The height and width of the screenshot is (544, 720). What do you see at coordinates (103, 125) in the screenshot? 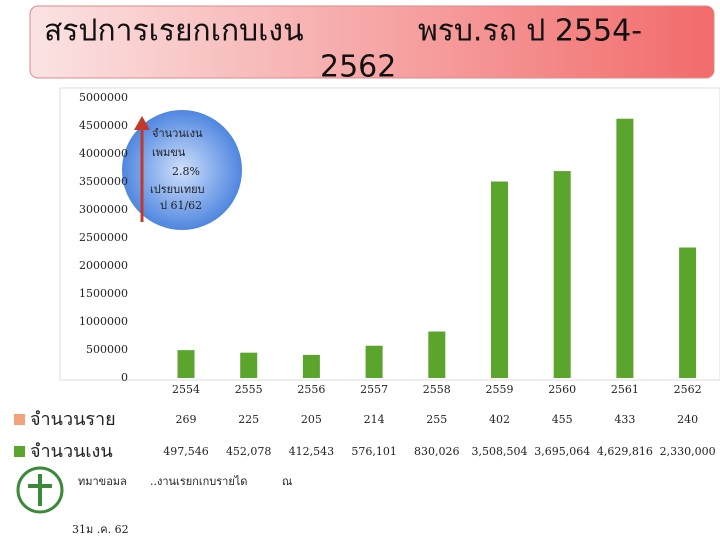
I see `y-tick-label: 4500000` at bounding box center [103, 125].